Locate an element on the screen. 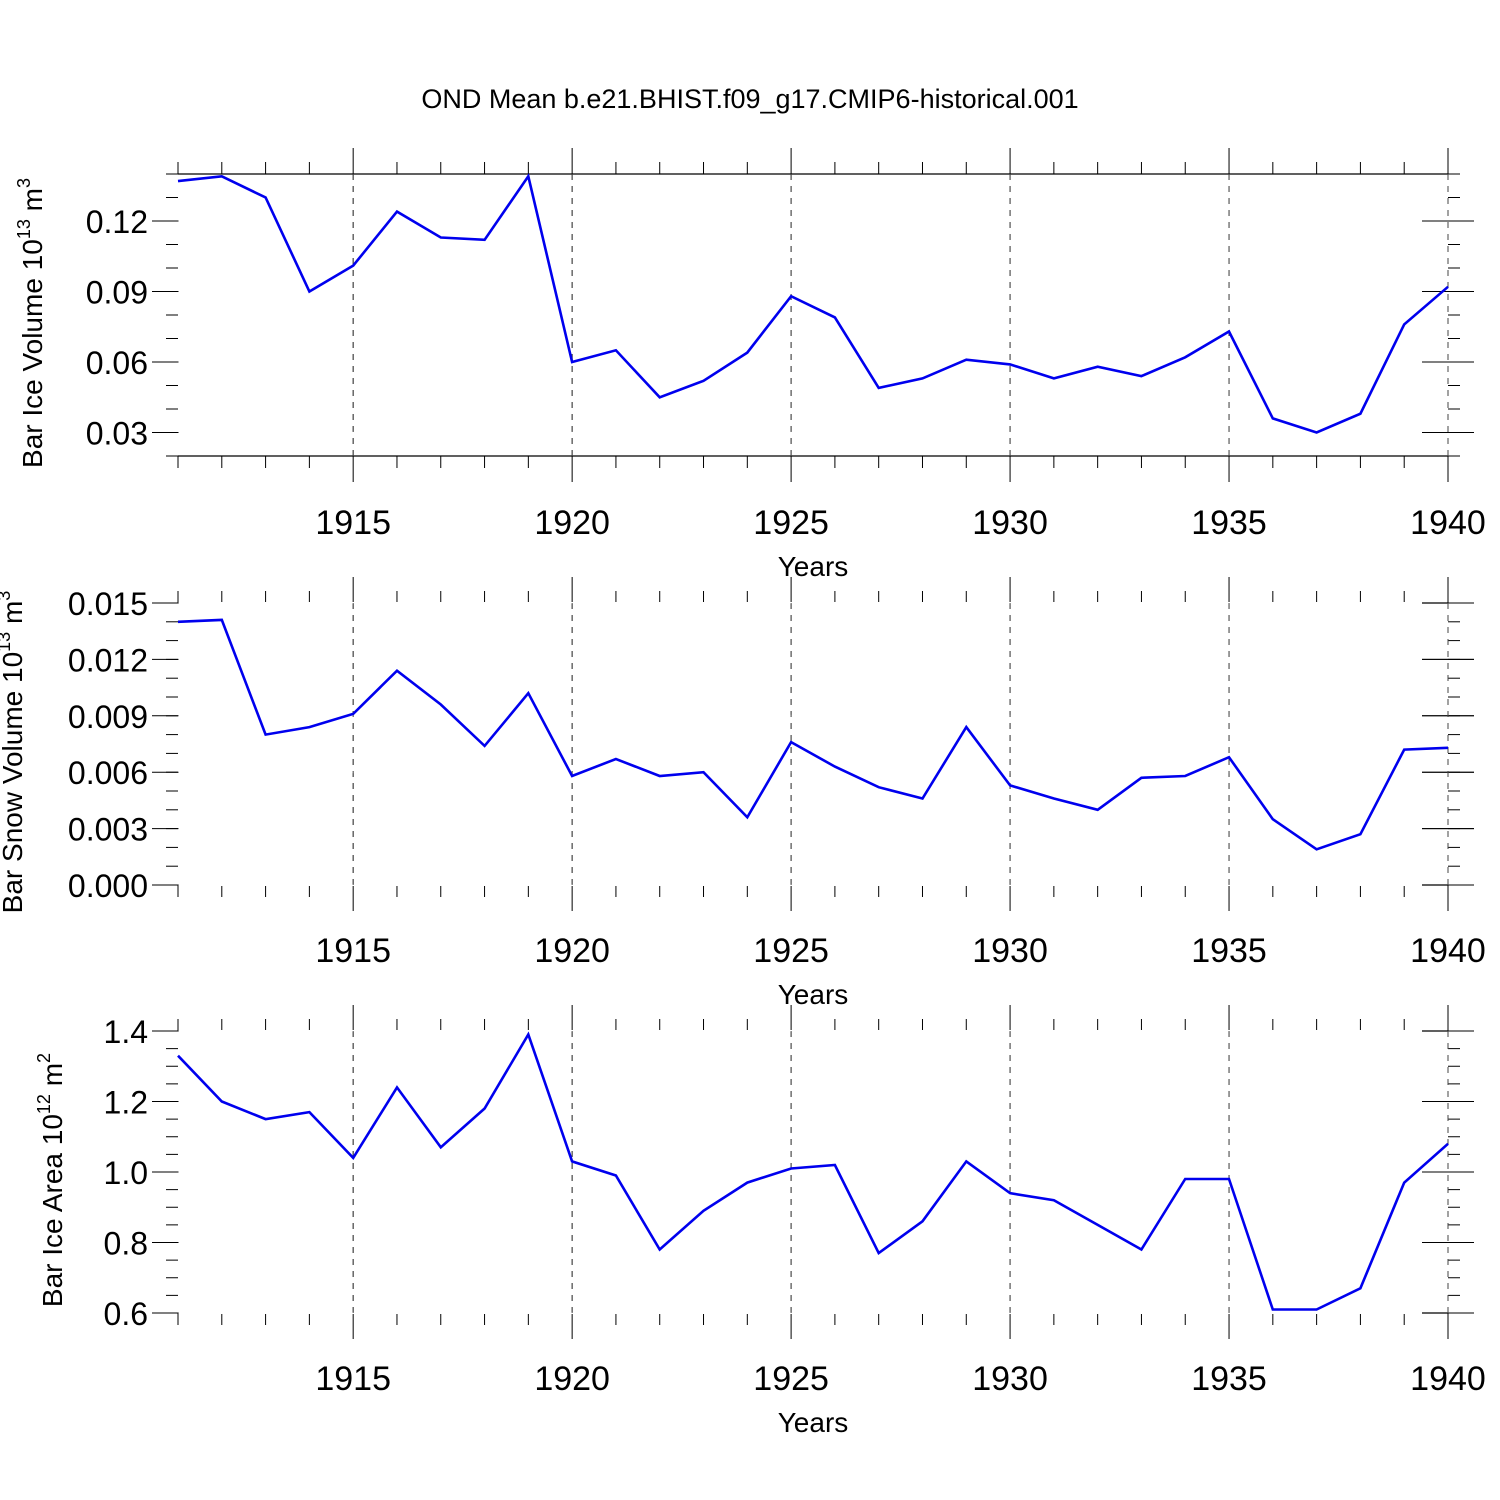  y-tick-label: 0.8 is located at coordinates (126, 1244).